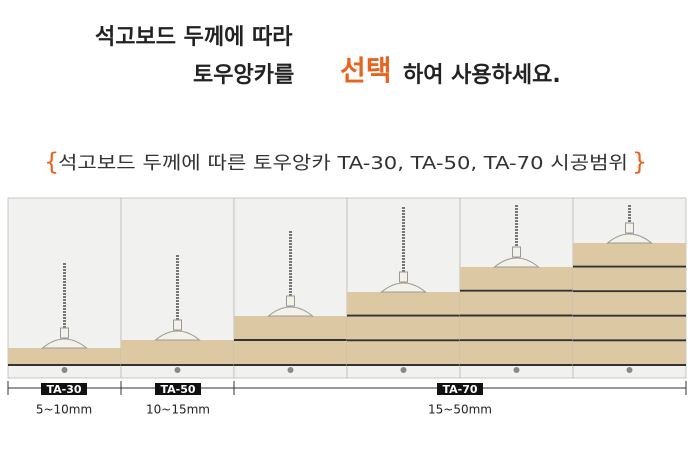 The width and height of the screenshot is (696, 474). I want to click on model-label: TA-50, so click(177, 389).